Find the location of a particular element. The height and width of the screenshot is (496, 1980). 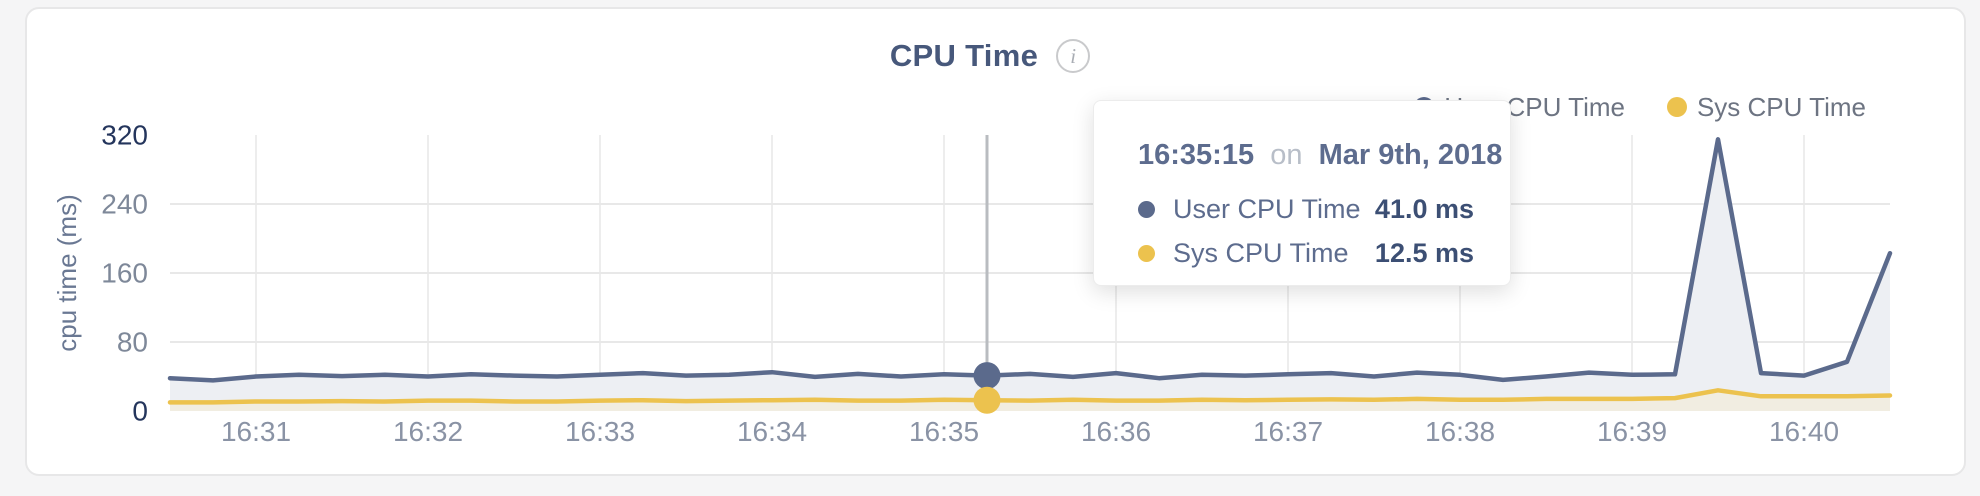

x-axis-tick-label: 16:35 is located at coordinates (944, 431).